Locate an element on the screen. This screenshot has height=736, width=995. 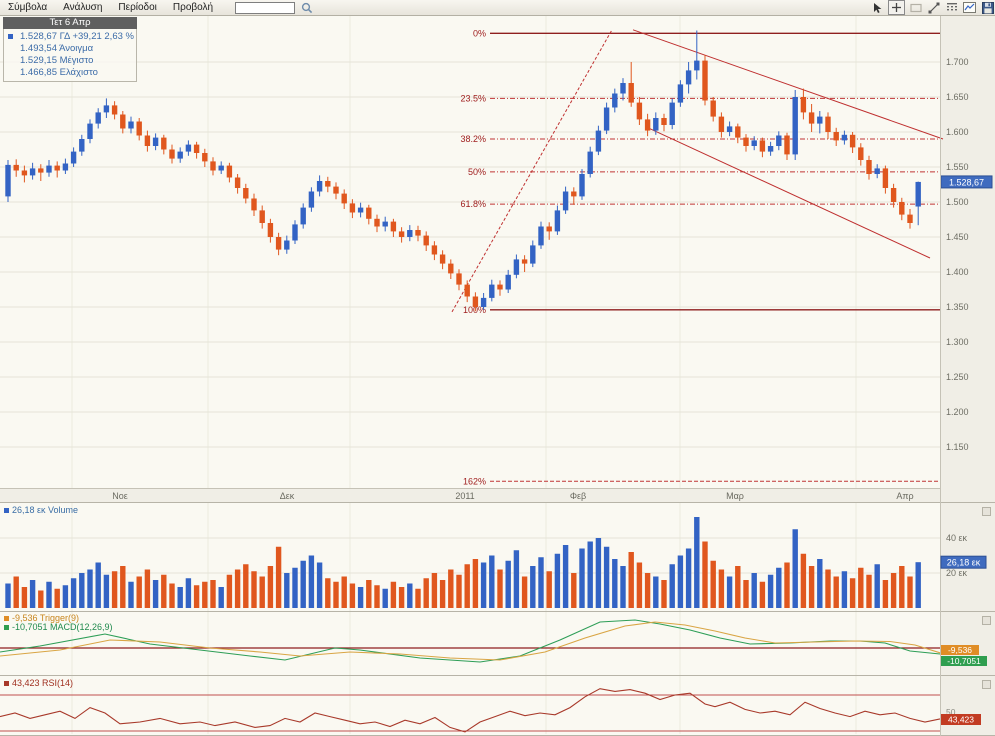
macd-panel-bg is located at coordinates (470, 644).